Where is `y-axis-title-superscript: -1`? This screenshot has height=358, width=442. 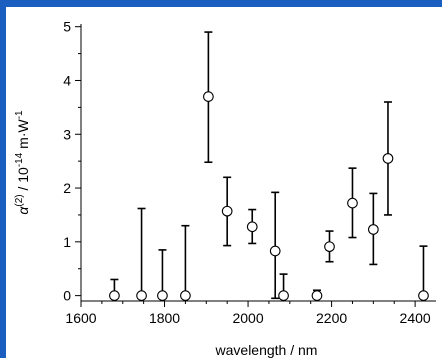 y-axis-title-superscript: -1 is located at coordinates (19, 114).